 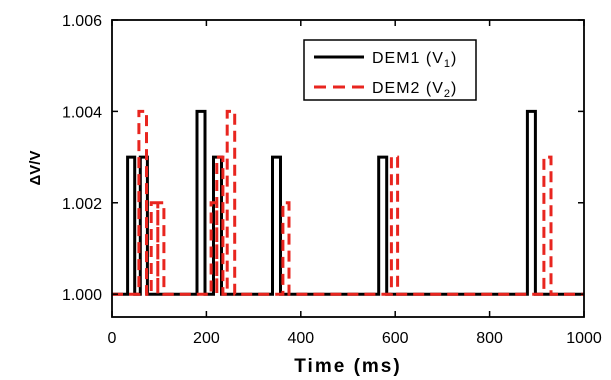 I want to click on x-tick-label: 400, so click(x=300, y=338).